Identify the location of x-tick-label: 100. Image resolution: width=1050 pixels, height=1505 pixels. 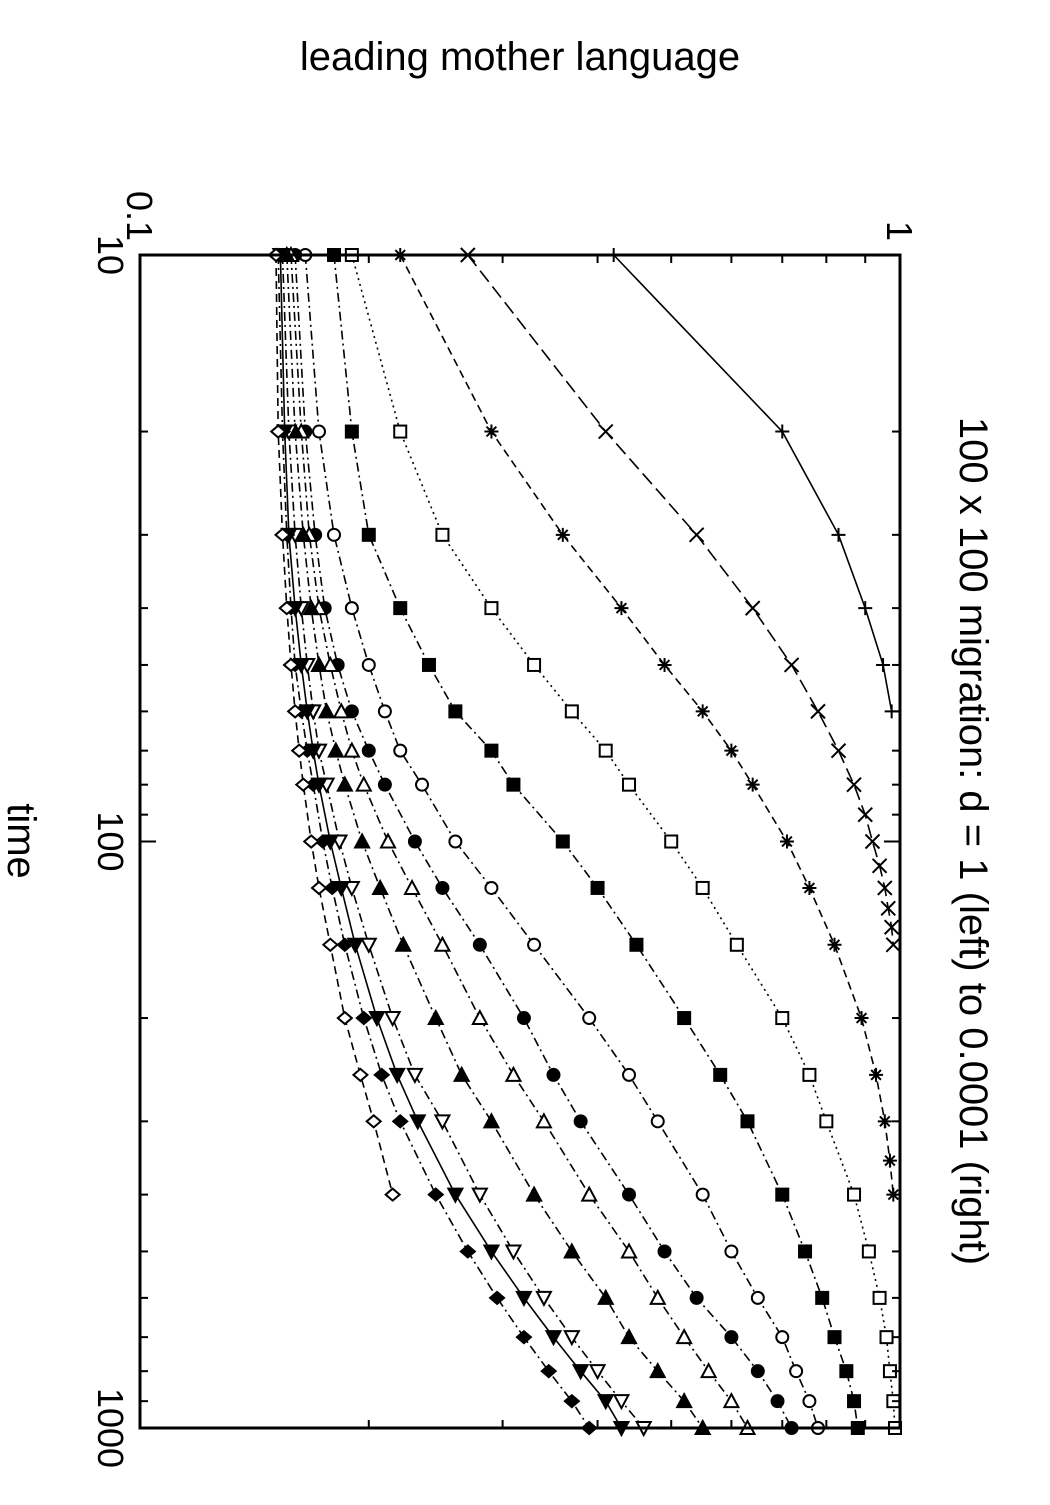
(110, 841).